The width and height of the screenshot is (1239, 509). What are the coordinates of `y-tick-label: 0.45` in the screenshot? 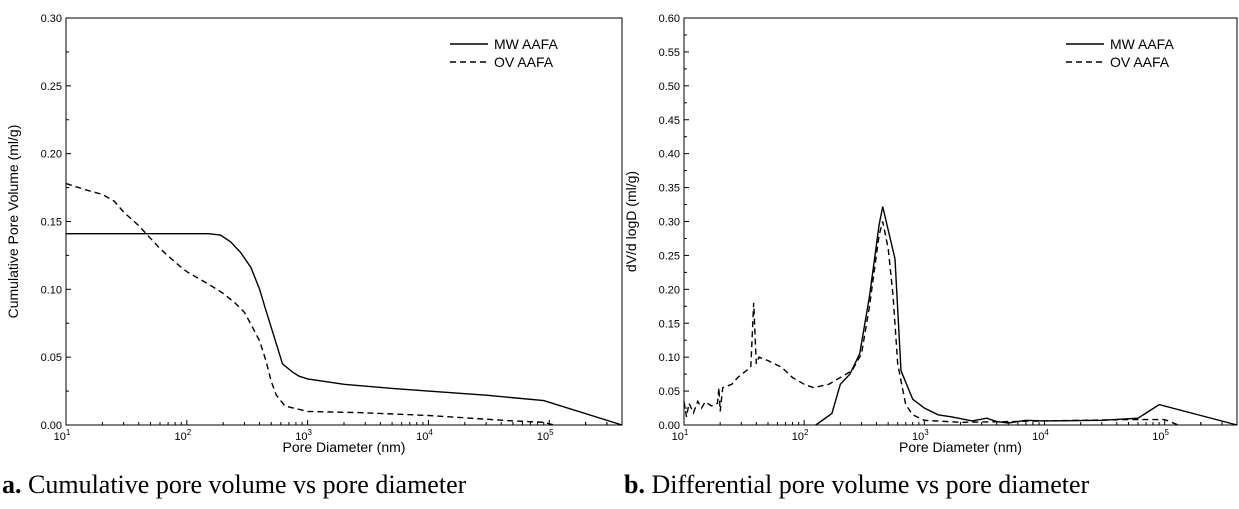 It's located at (669, 121).